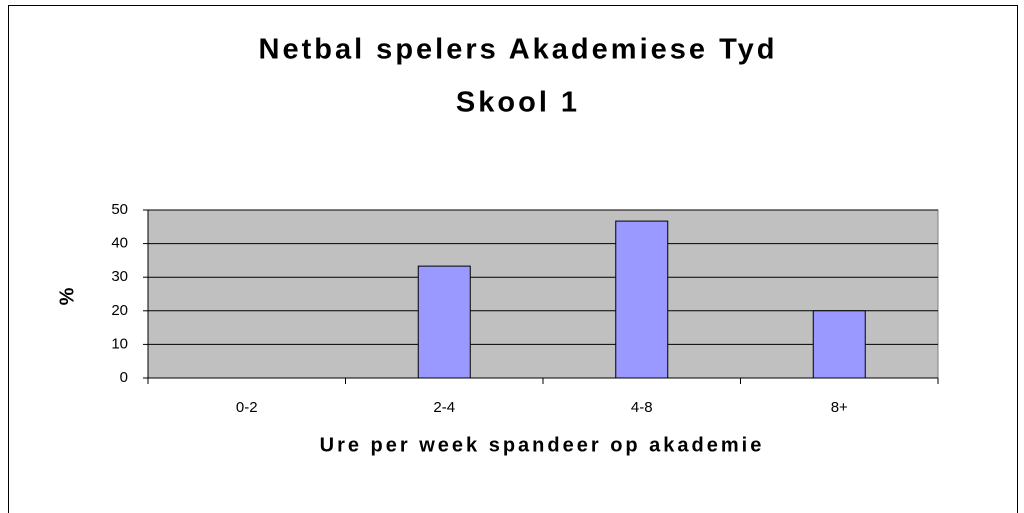 This screenshot has height=513, width=1024. What do you see at coordinates (518, 50) in the screenshot?
I see `chart-title: Netbal spelers Akademiese Tyd` at bounding box center [518, 50].